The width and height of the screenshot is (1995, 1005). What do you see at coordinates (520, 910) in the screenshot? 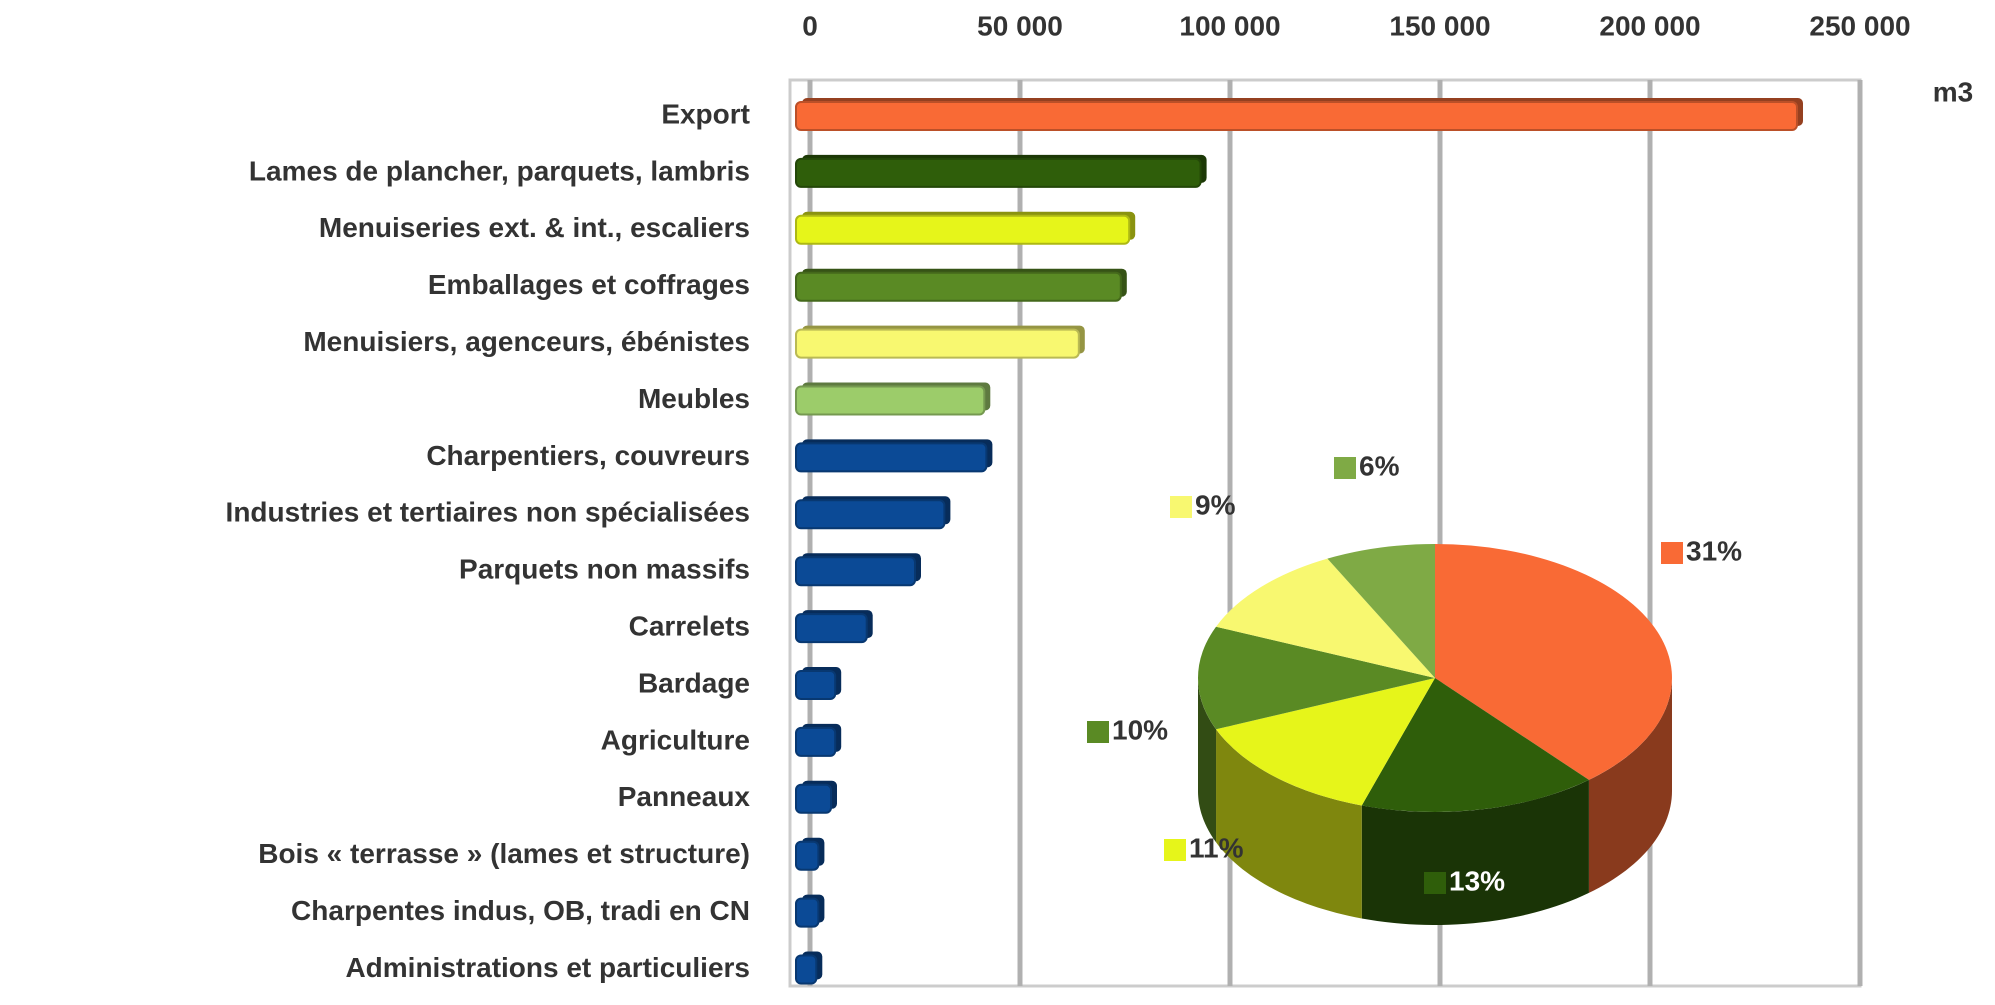
I see `category-label: Charpentes indus, OB, tradi en CN` at bounding box center [520, 910].